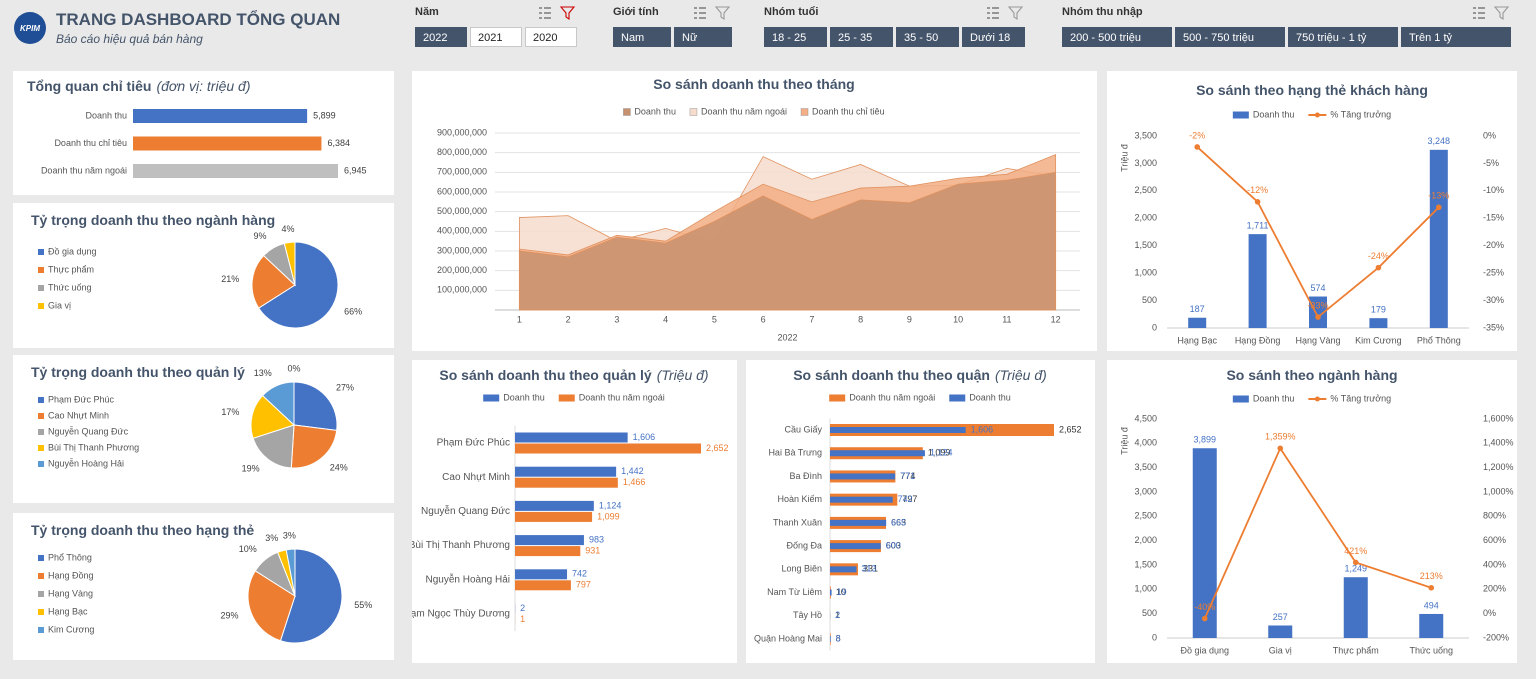  What do you see at coordinates (610, 505) in the screenshot?
I see `value-label: 1,124` at bounding box center [610, 505].